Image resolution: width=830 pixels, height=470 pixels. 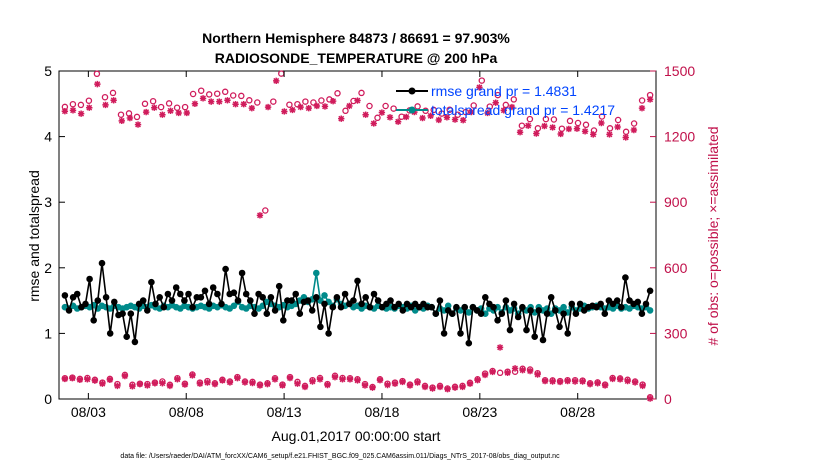 I want to click on y2-tick-label: 300, so click(x=676, y=333).